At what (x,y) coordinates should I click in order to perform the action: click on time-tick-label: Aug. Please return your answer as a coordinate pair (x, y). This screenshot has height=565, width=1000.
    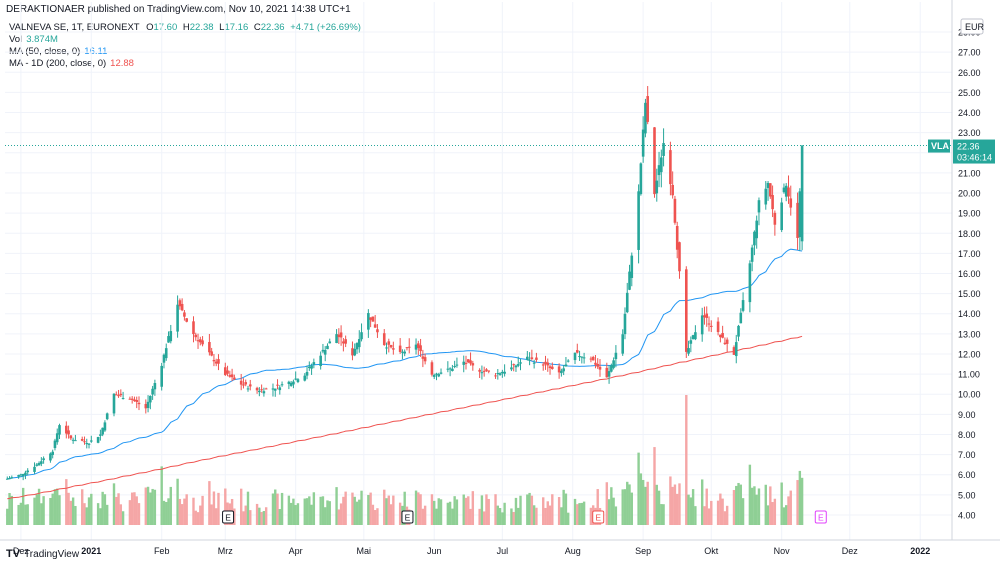
    Looking at the image, I should click on (573, 551).